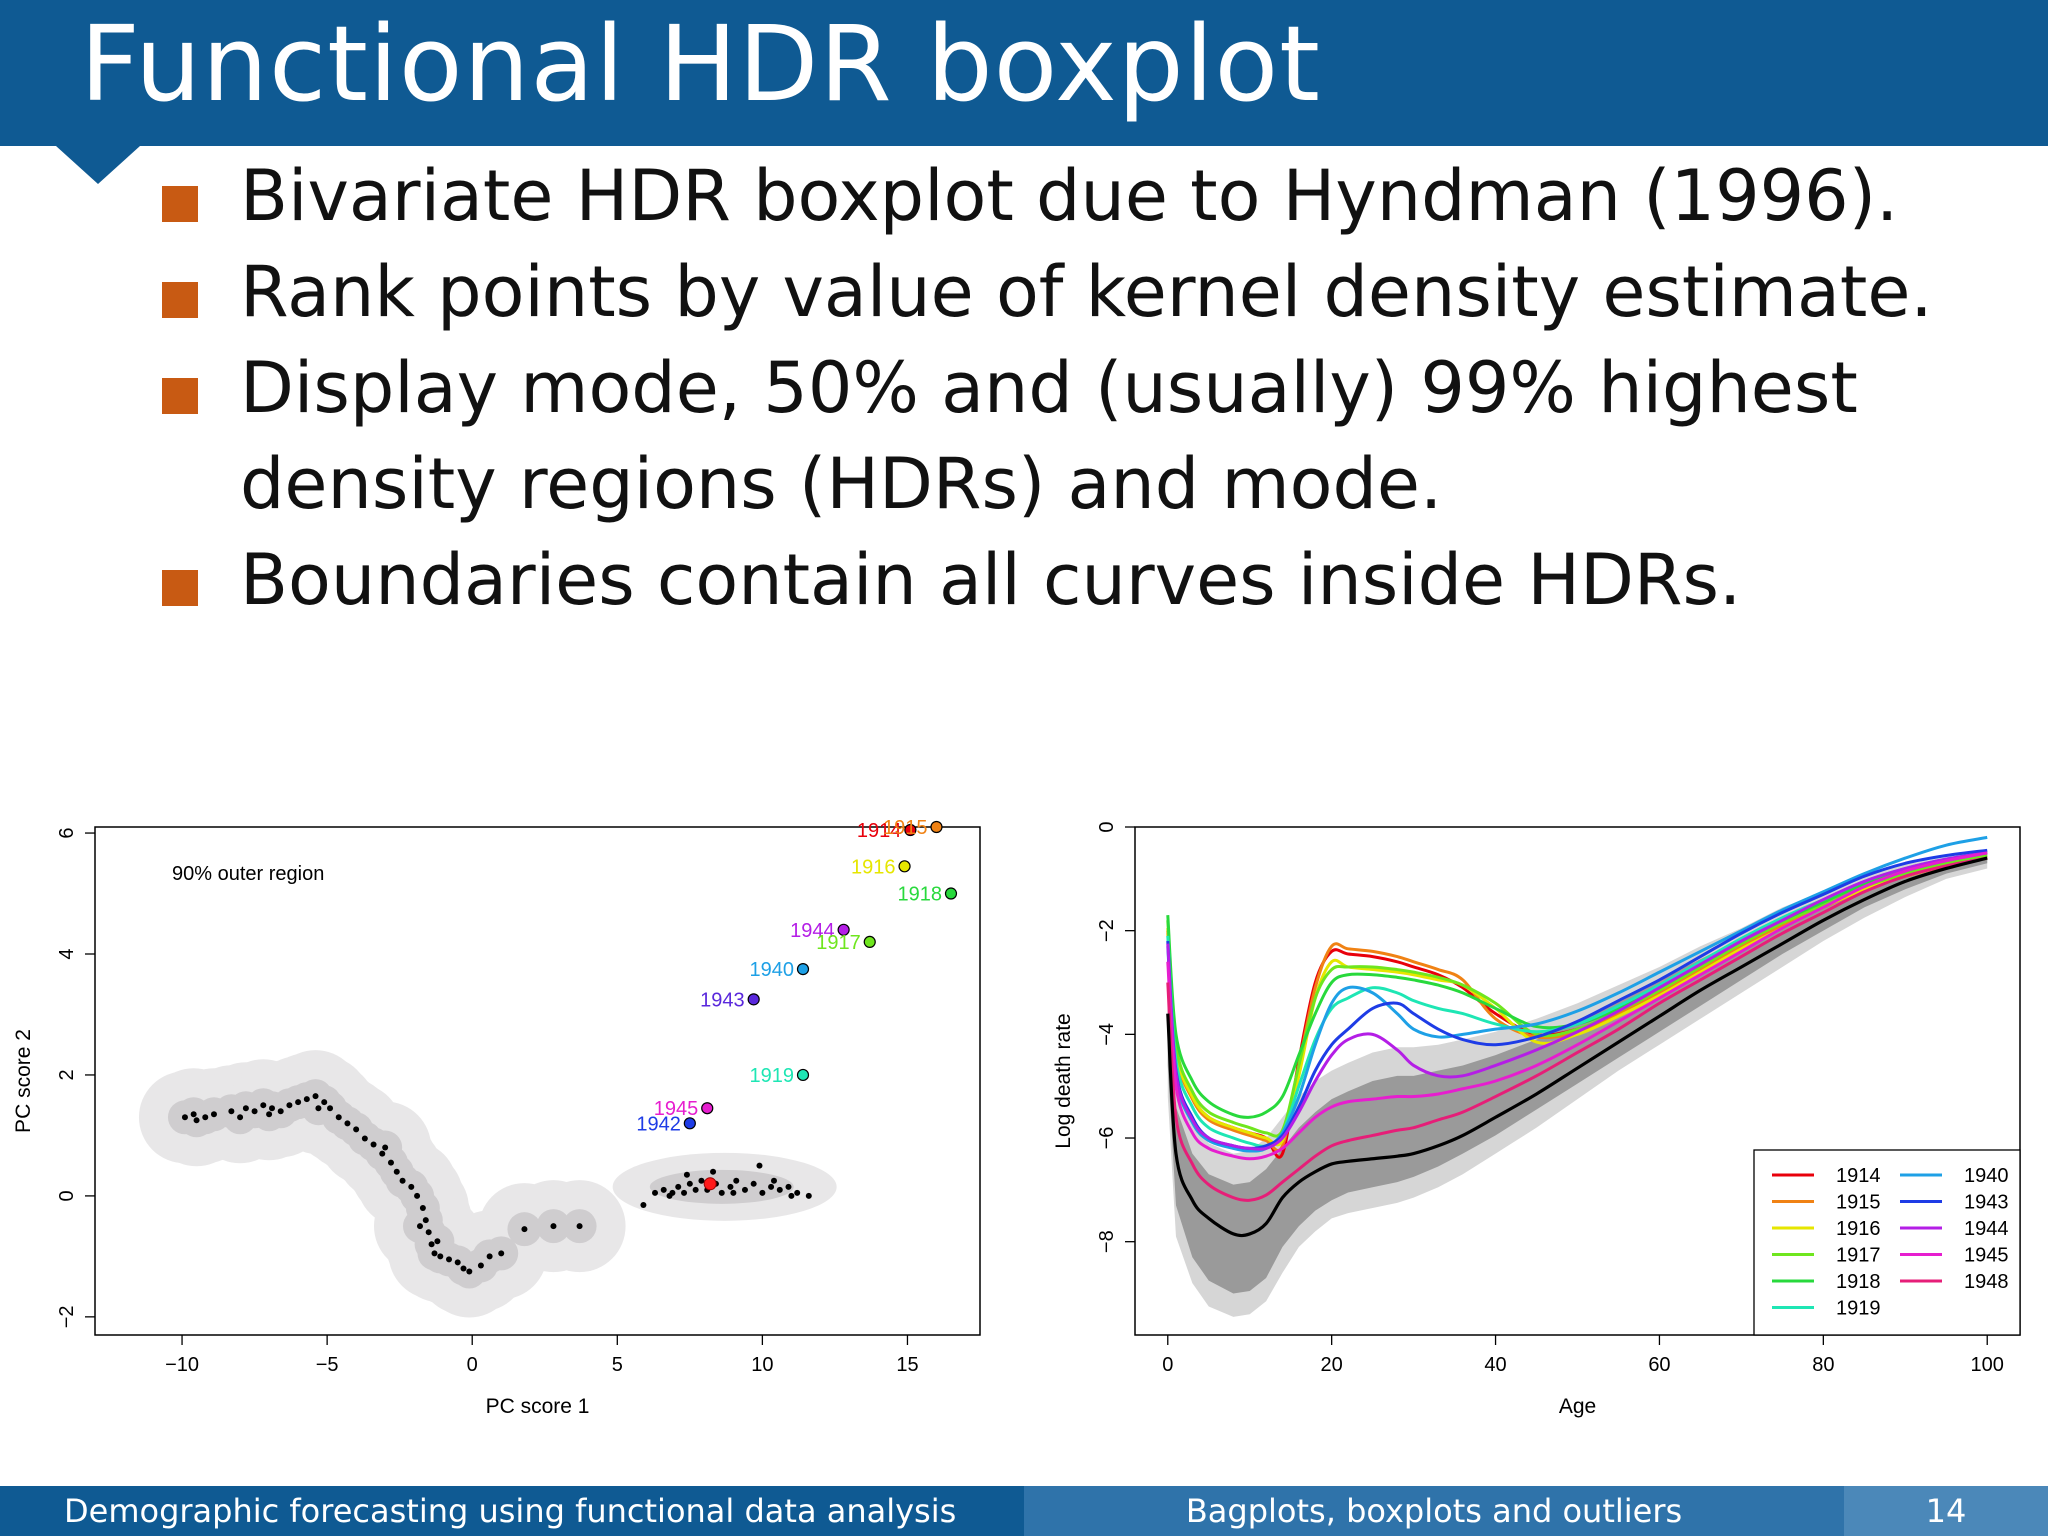 The width and height of the screenshot is (2048, 1536). I want to click on outlier-label: 1918, so click(919, 895).